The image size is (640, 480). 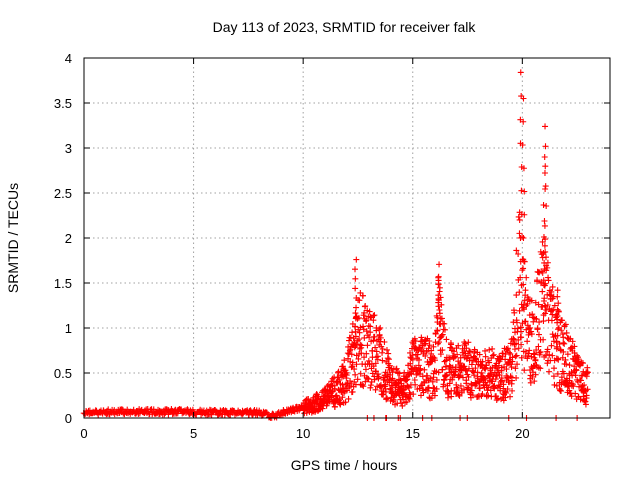 I want to click on y-tick-label-8: 4, so click(x=68, y=58).